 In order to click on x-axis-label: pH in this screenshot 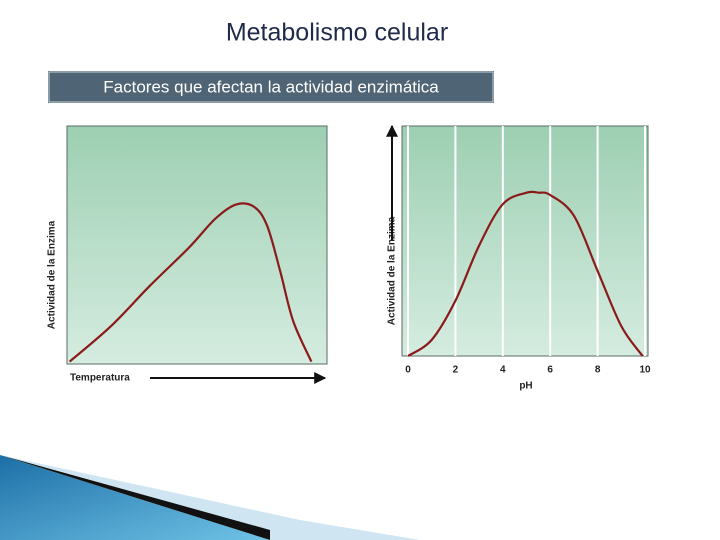, I will do `click(525, 386)`.